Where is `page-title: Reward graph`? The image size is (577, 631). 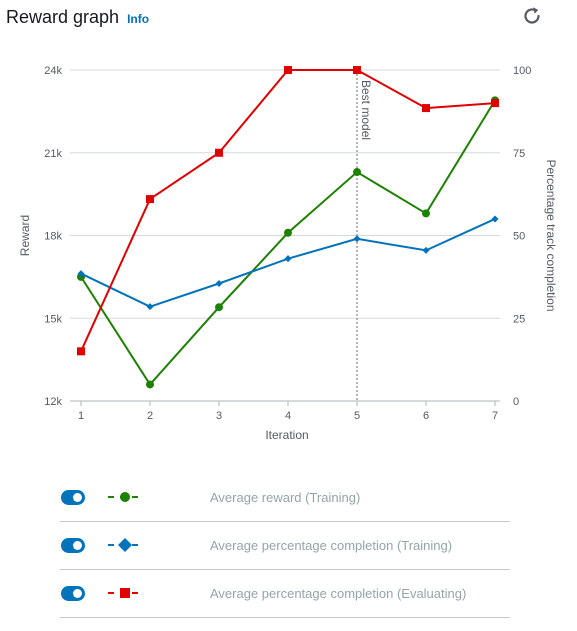 page-title: Reward graph is located at coordinates (63, 16).